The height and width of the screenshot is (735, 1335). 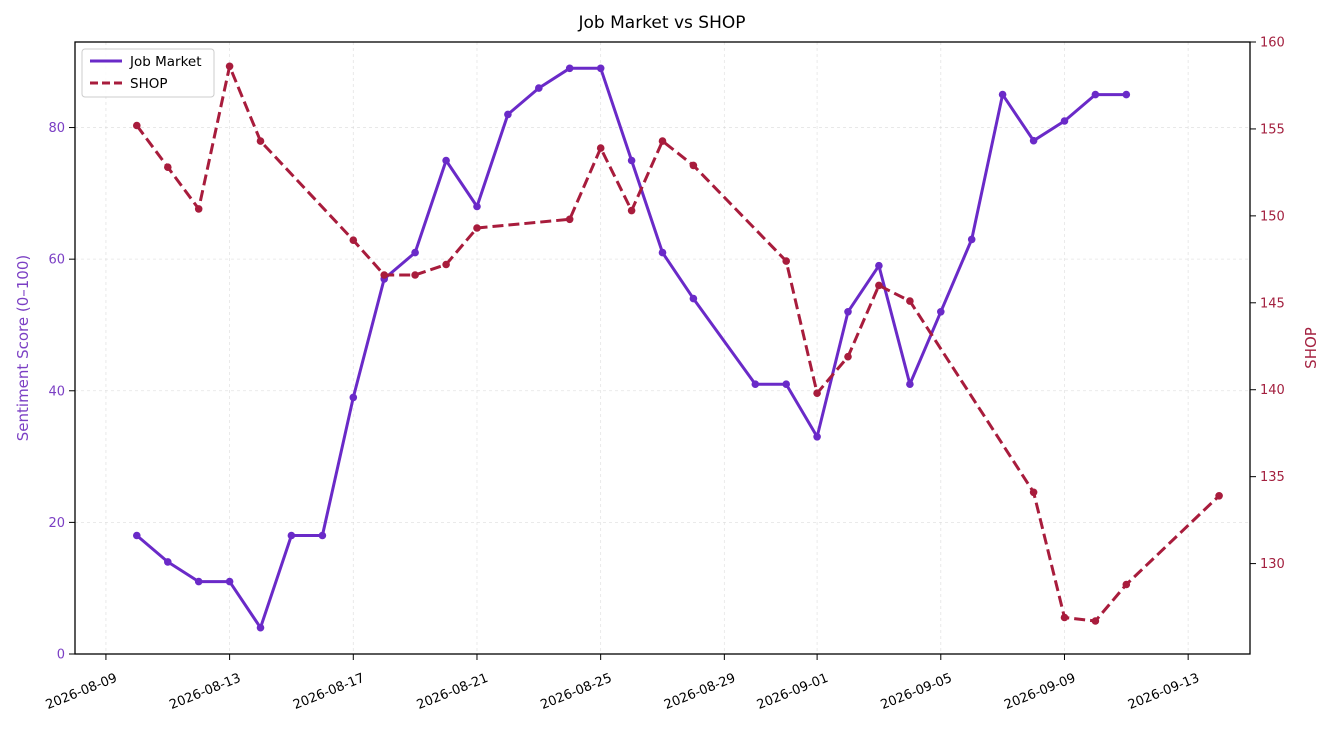 I want to click on y-right-tick-label: 150, so click(x=1272, y=216).